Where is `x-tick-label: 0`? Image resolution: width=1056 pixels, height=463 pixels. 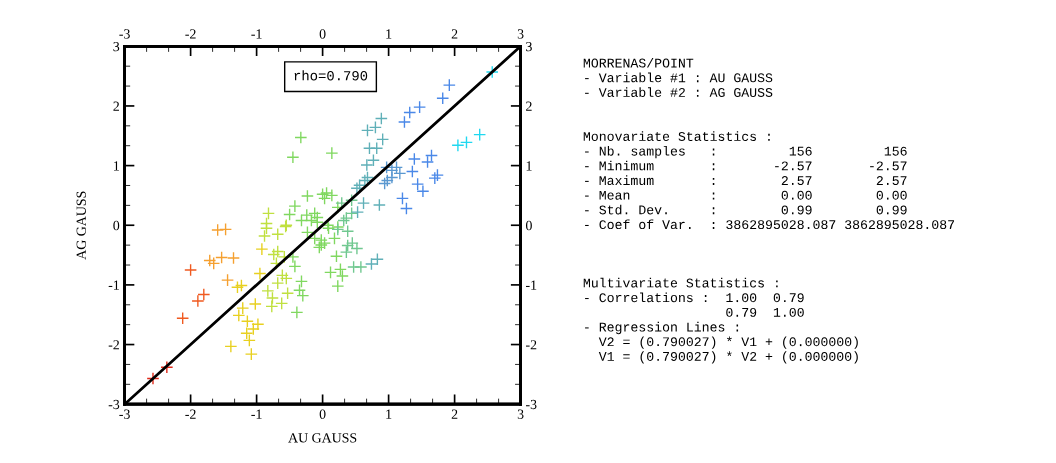 x-tick-label: 0 is located at coordinates (322, 414).